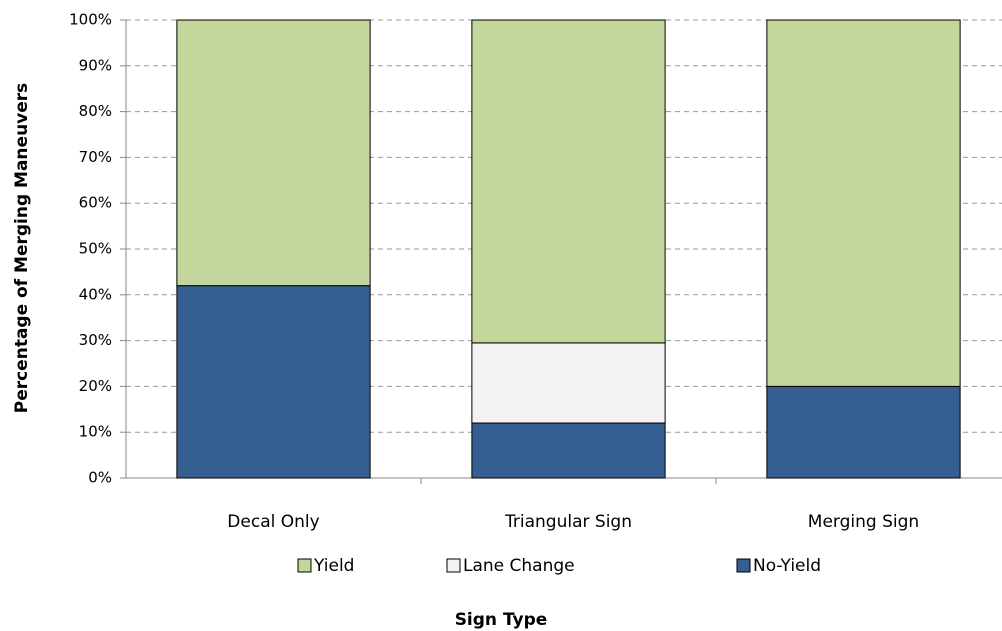  What do you see at coordinates (95, 65) in the screenshot?
I see `y-tick-label: 90%` at bounding box center [95, 65].